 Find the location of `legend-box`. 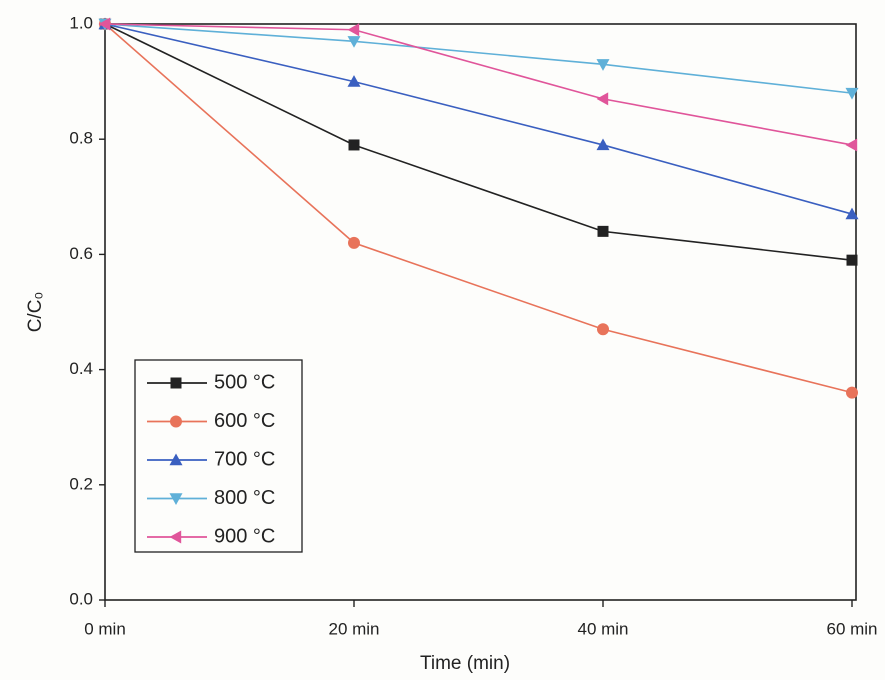

legend-box is located at coordinates (218, 456).